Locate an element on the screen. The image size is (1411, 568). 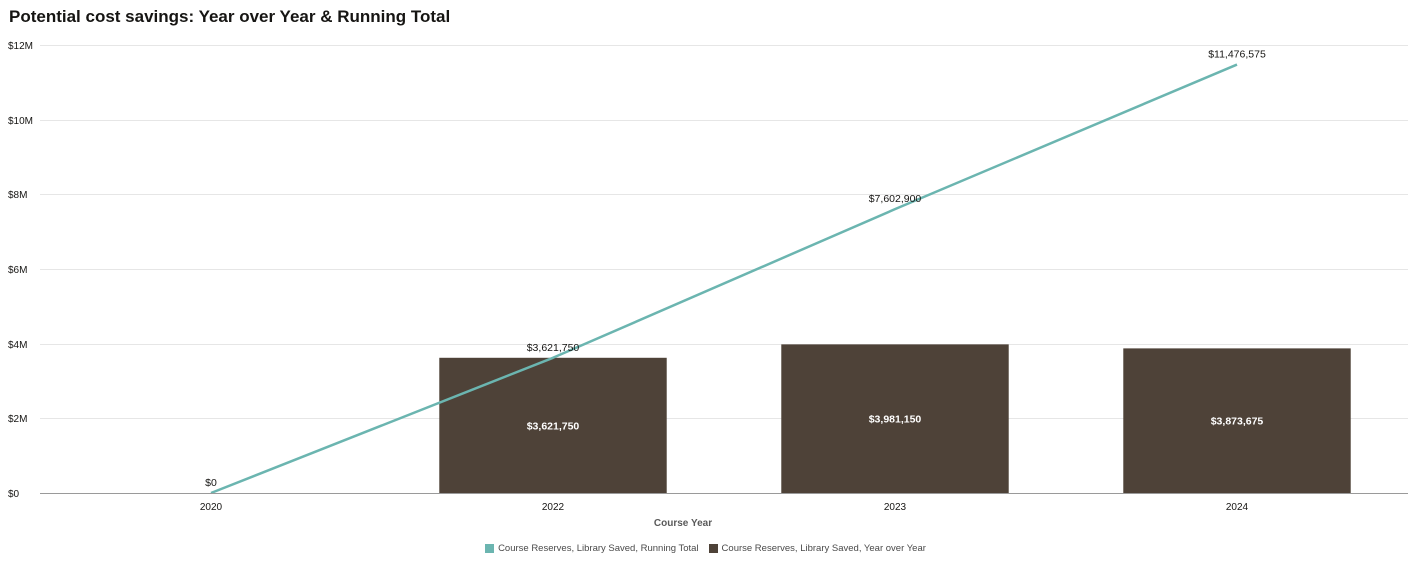
legend-swatch-year-over-year is located at coordinates (713, 548).